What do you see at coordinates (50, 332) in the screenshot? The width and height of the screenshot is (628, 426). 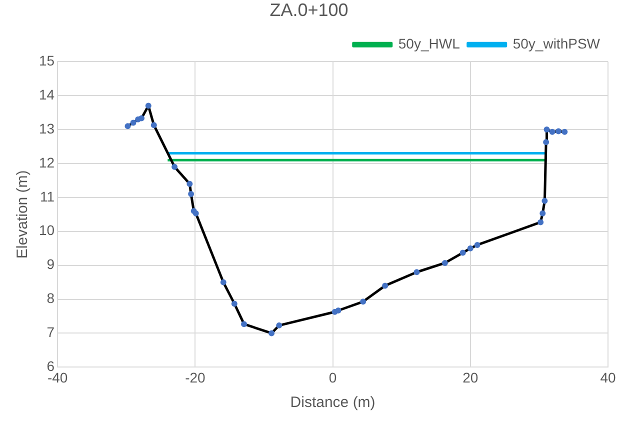 I see `y-tick-label: 7` at bounding box center [50, 332].